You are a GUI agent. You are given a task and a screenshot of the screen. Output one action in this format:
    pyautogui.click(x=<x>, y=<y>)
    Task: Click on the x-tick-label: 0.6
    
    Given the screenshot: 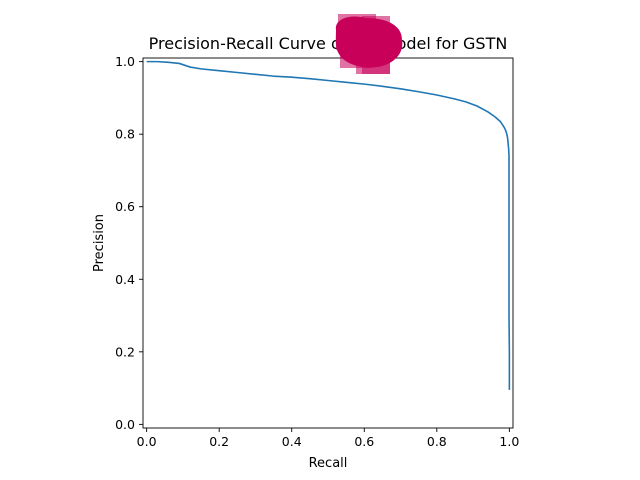 What is the action you would take?
    pyautogui.click(x=364, y=441)
    